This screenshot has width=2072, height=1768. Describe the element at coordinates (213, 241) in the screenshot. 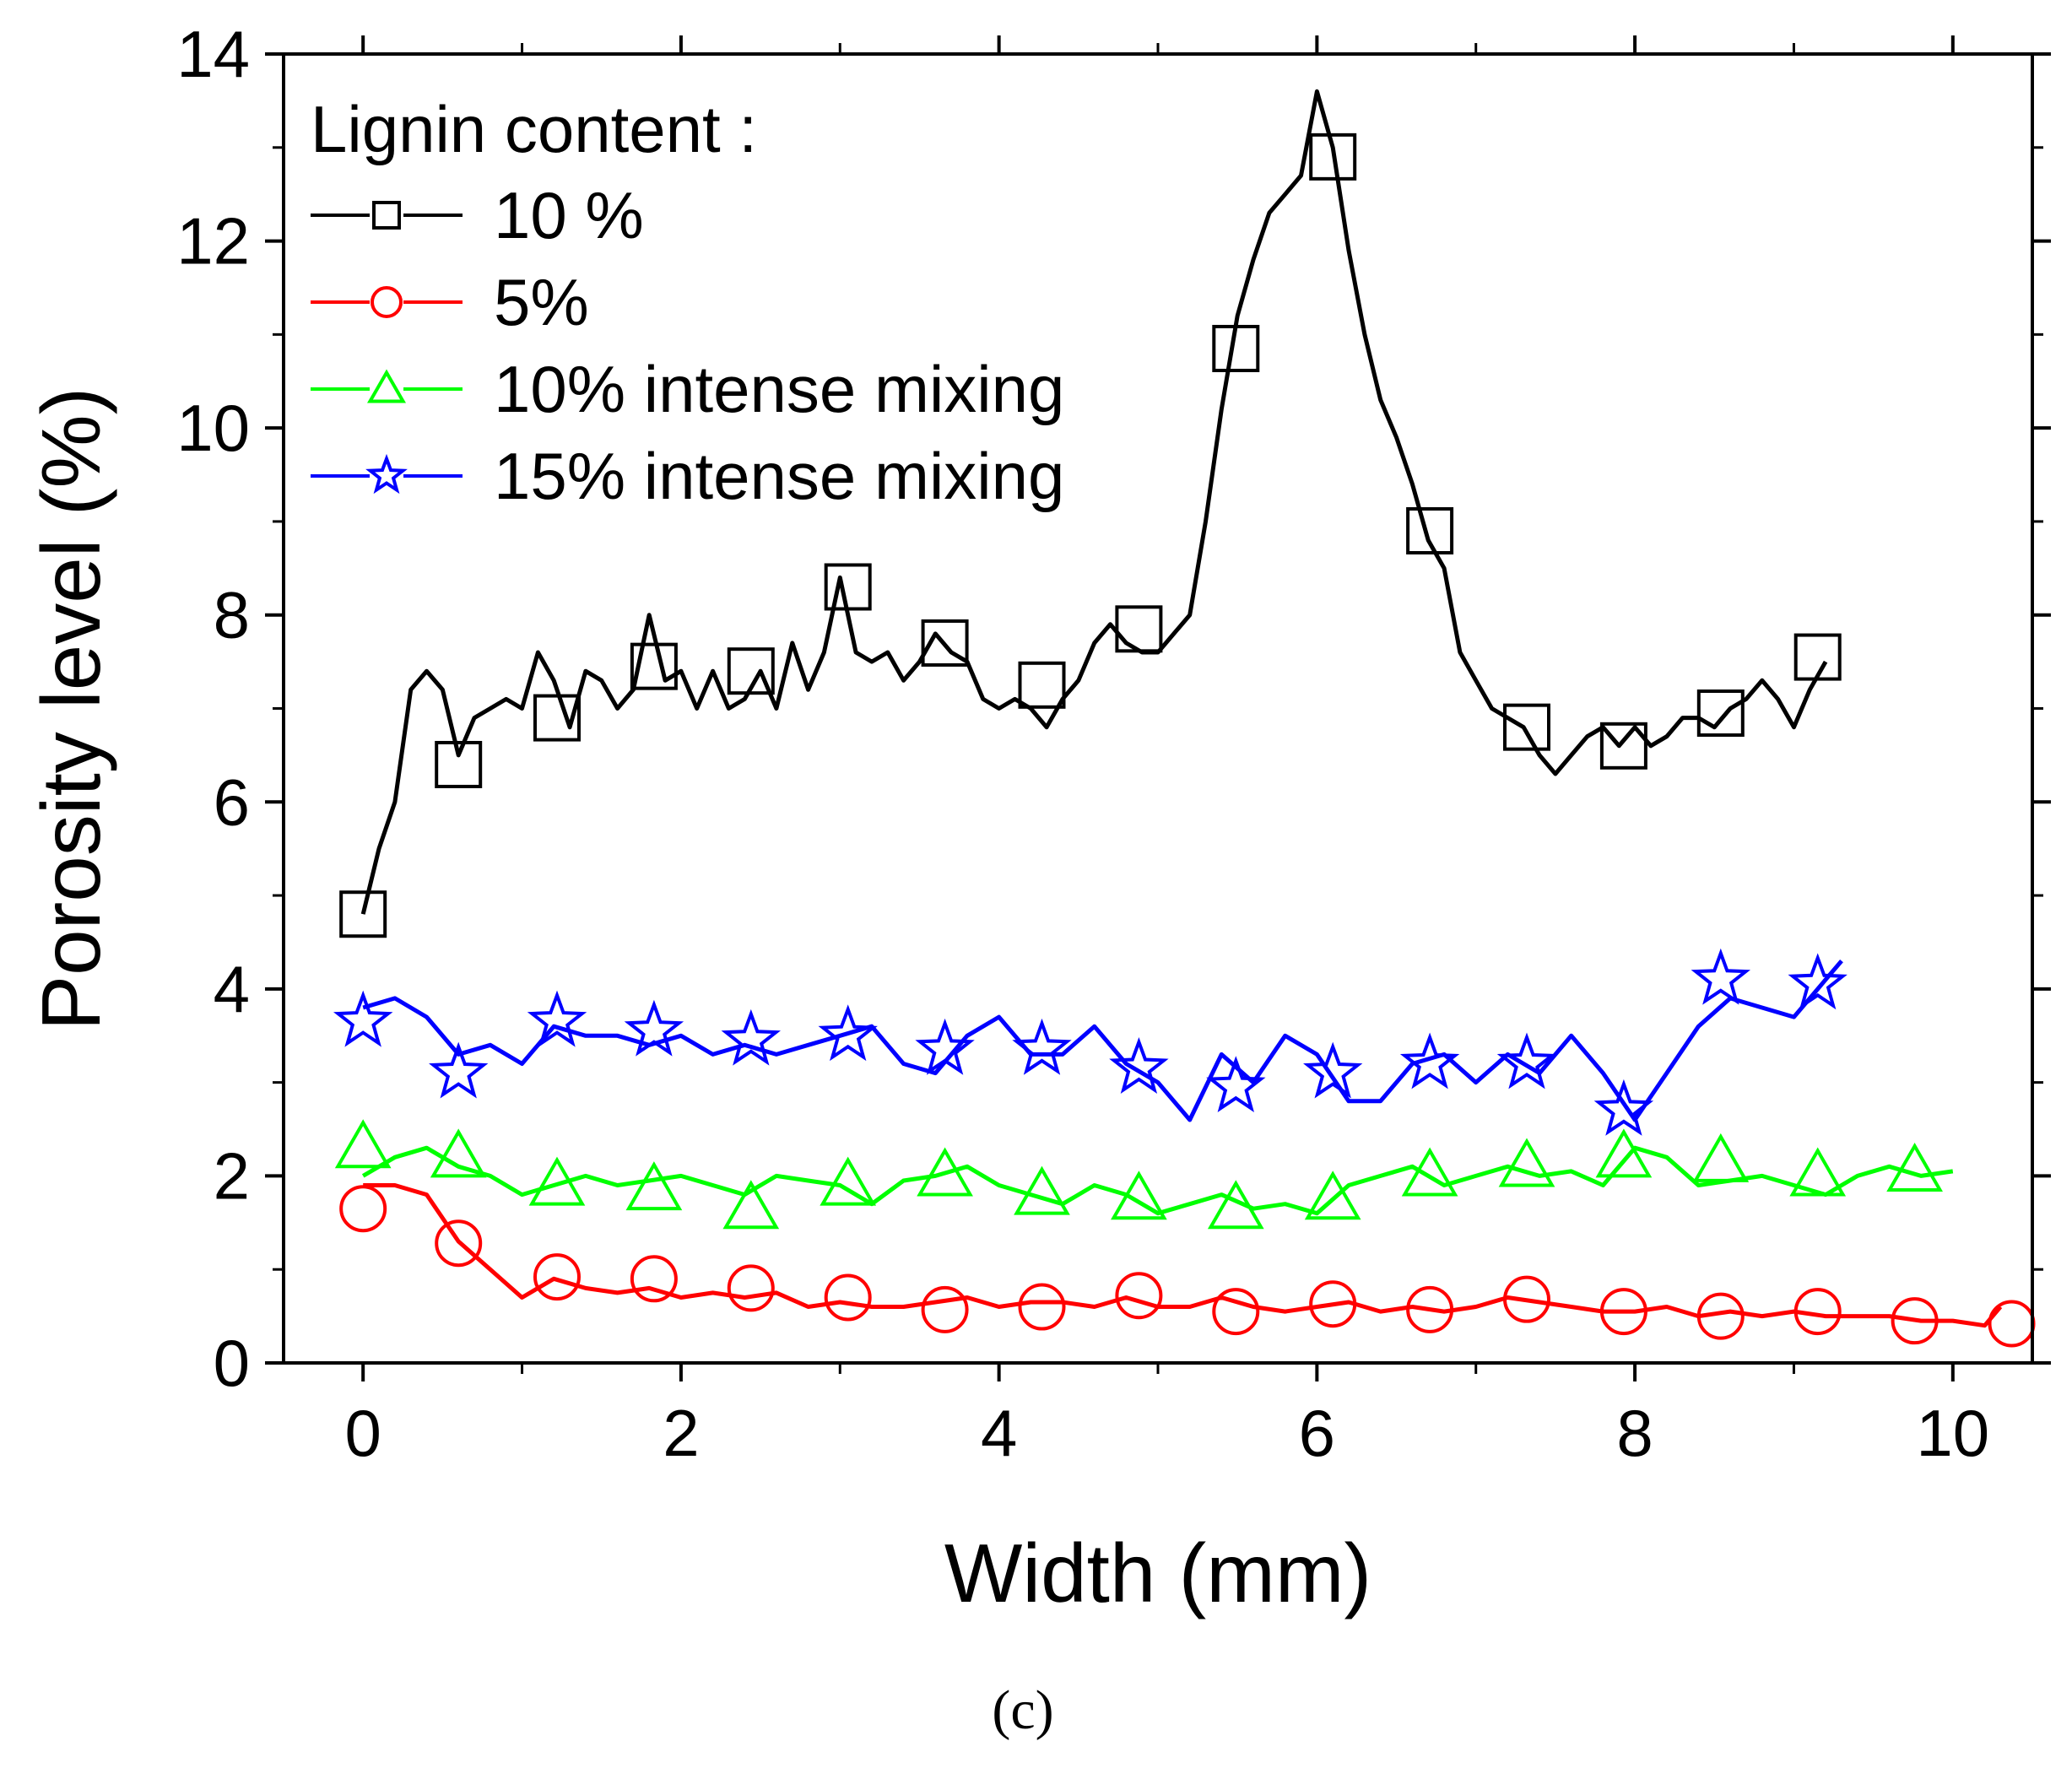

I see `y-tick-label: 12` at that location.